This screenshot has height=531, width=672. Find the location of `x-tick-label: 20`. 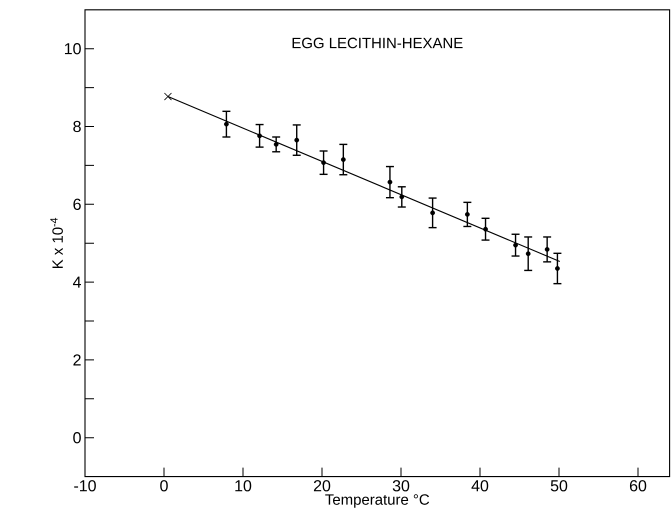

x-tick-label: 20 is located at coordinates (322, 486).